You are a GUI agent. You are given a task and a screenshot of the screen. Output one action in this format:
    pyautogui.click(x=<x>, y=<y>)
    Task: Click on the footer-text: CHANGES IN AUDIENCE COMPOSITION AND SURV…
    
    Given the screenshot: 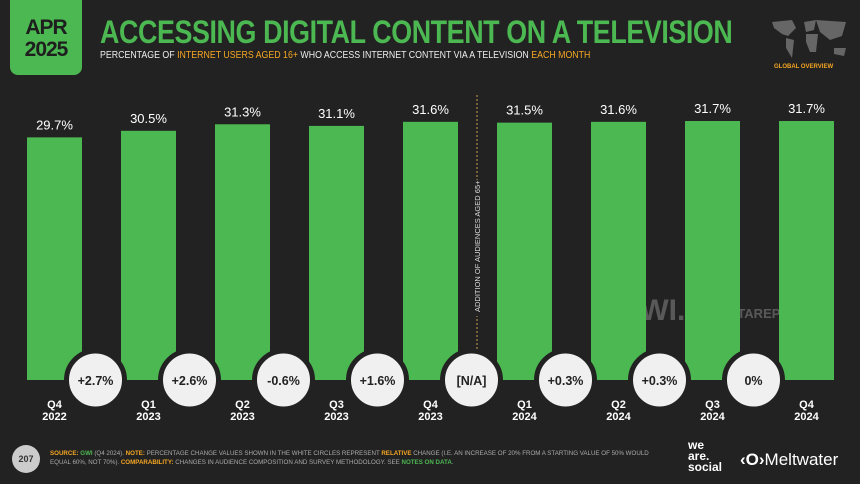 What is the action you would take?
    pyautogui.click(x=288, y=462)
    